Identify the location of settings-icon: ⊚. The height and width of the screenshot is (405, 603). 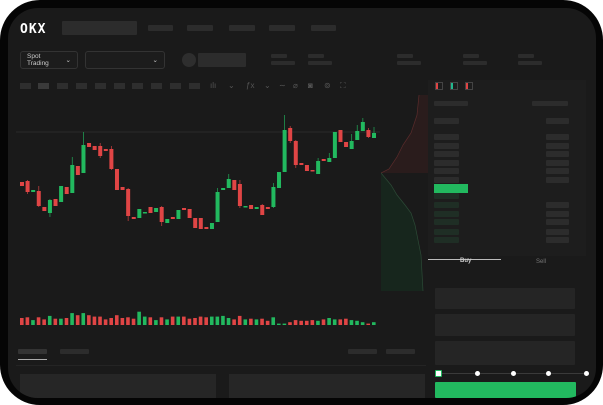
(327, 85).